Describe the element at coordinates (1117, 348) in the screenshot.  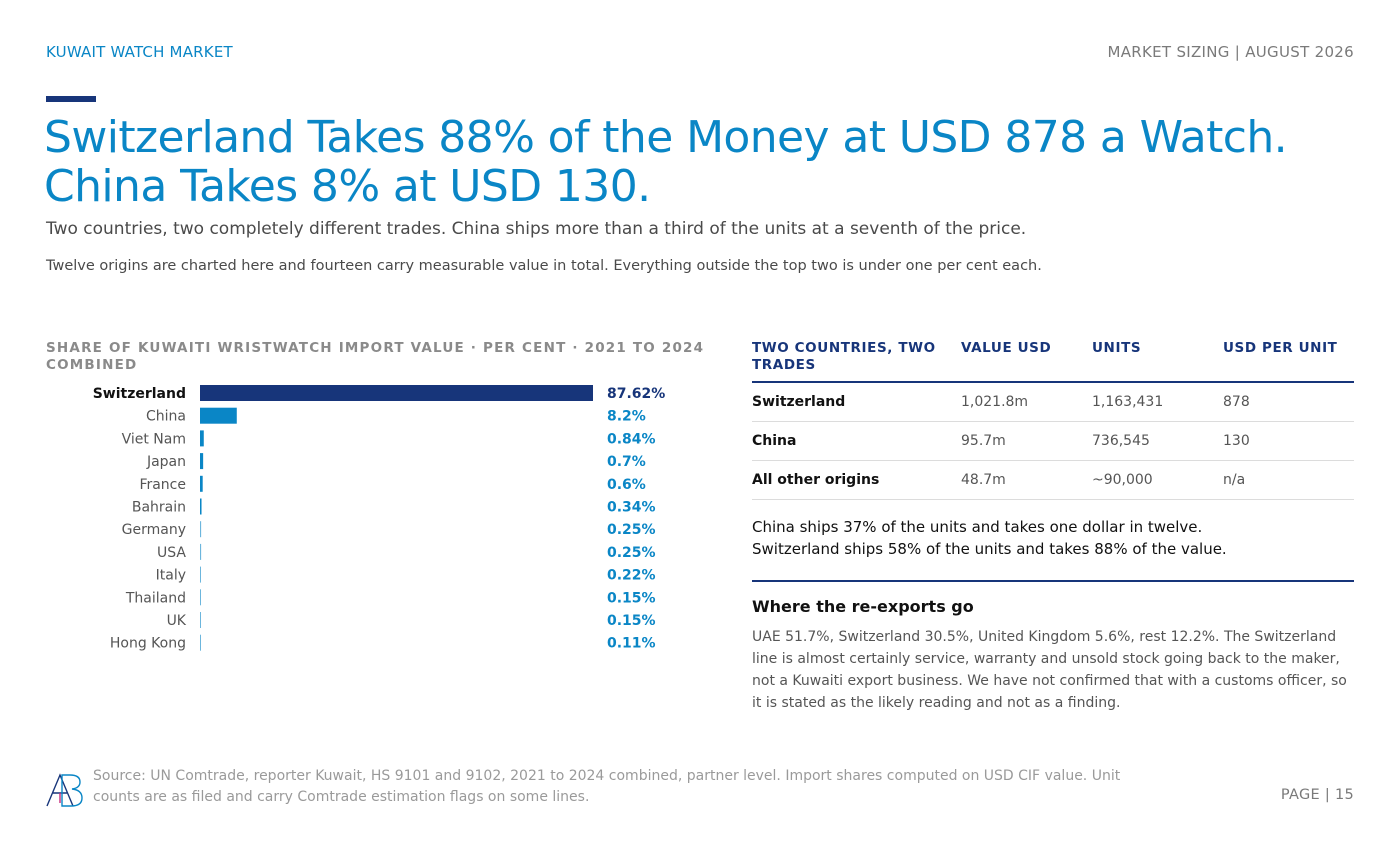
I see `table-header-cell: UNITS` at that location.